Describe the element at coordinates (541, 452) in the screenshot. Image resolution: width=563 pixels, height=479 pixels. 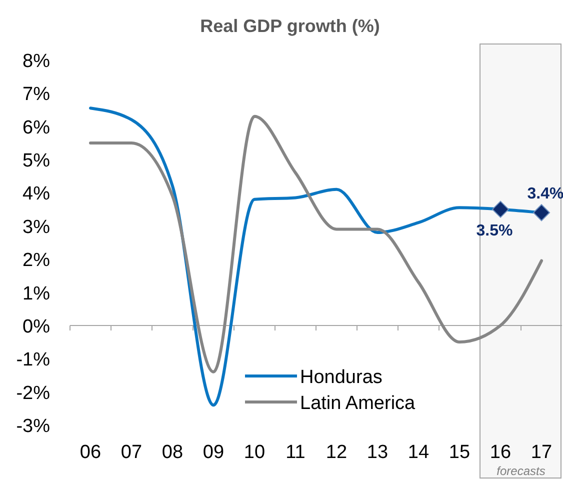
I see `x-tick-label: 17` at that location.